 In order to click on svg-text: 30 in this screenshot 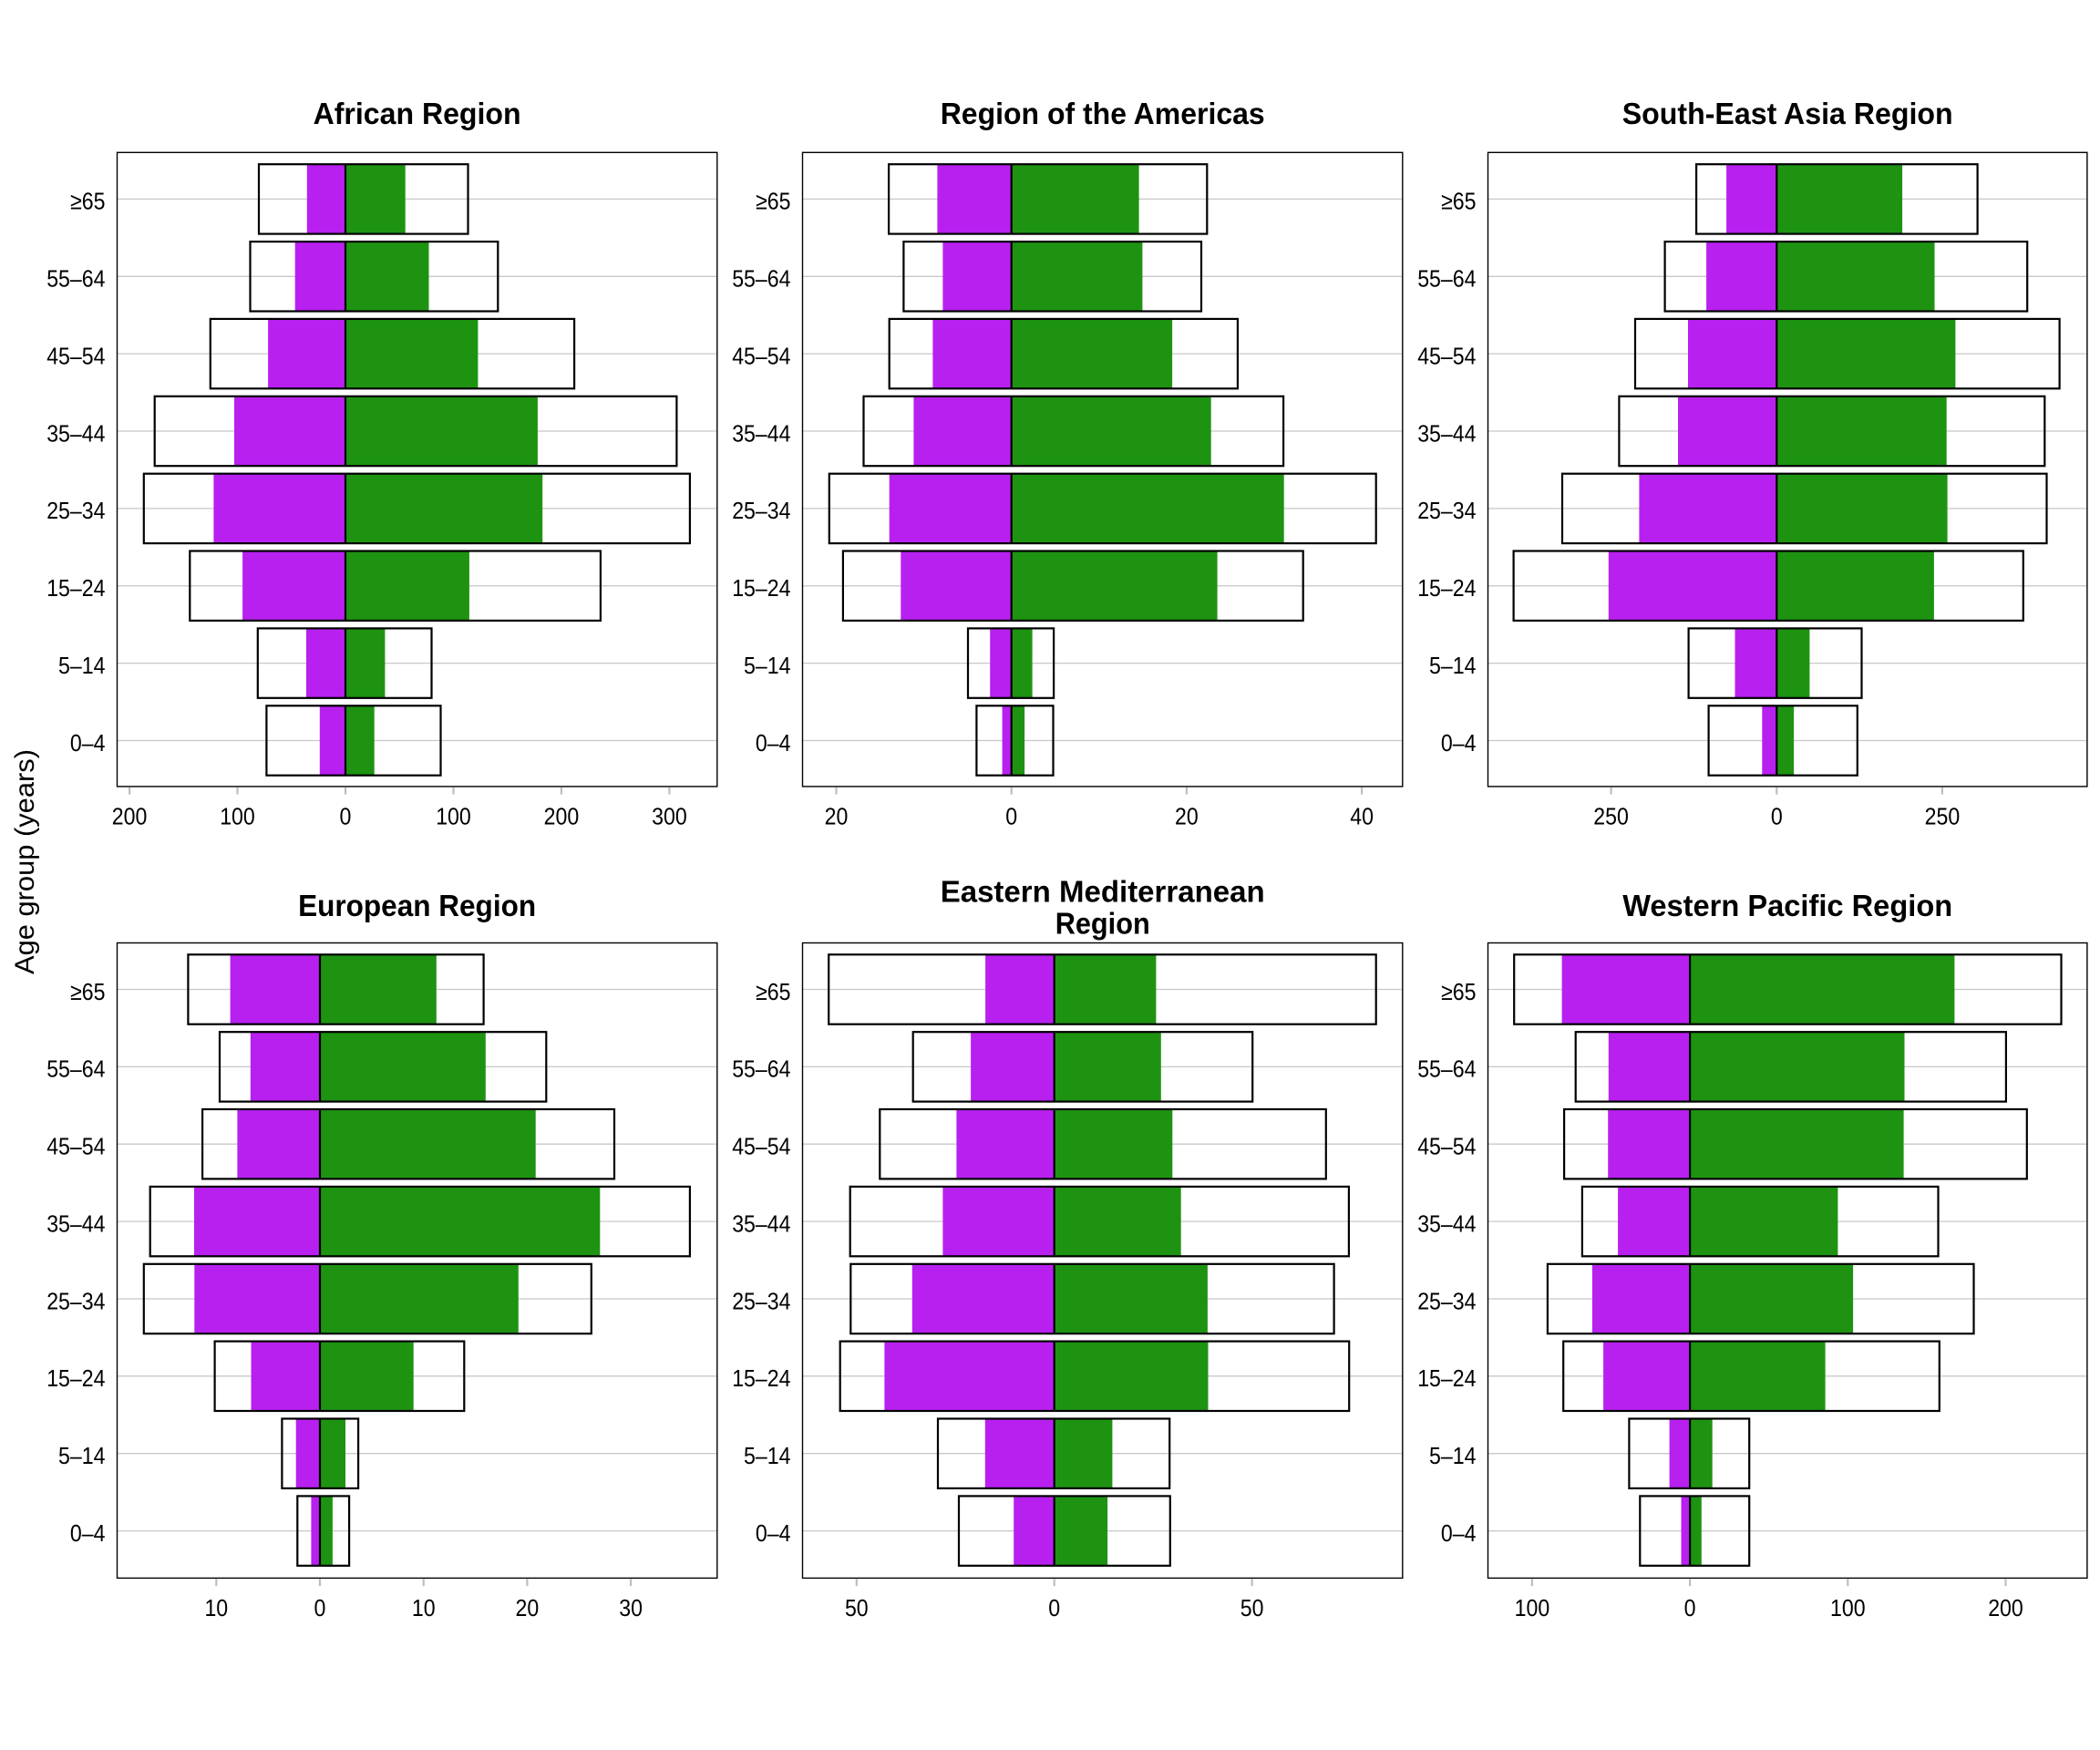, I will do `click(631, 1607)`.